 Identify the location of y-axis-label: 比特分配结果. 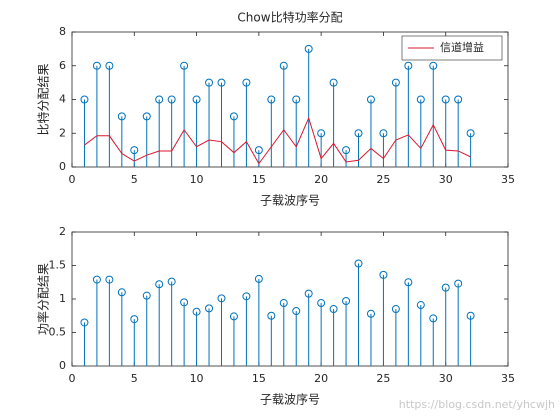
(43, 99).